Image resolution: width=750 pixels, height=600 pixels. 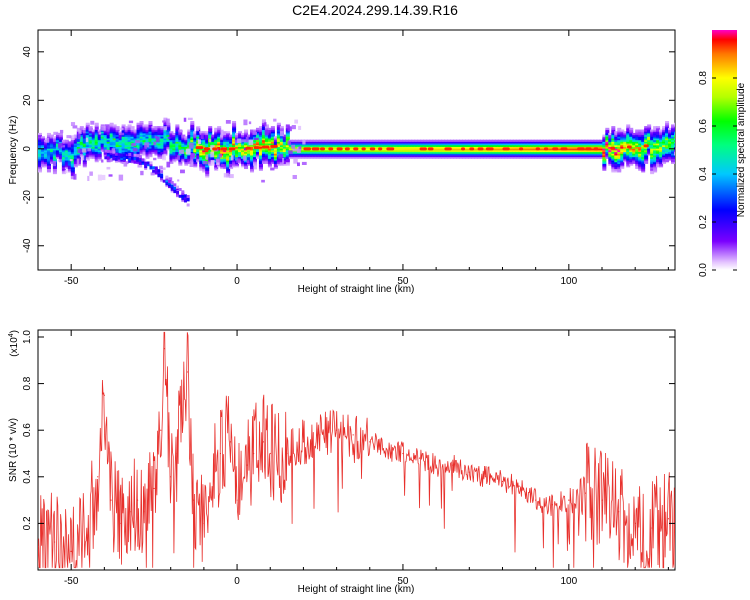 I want to click on y-tick-label: 0.4, so click(x=27, y=476).